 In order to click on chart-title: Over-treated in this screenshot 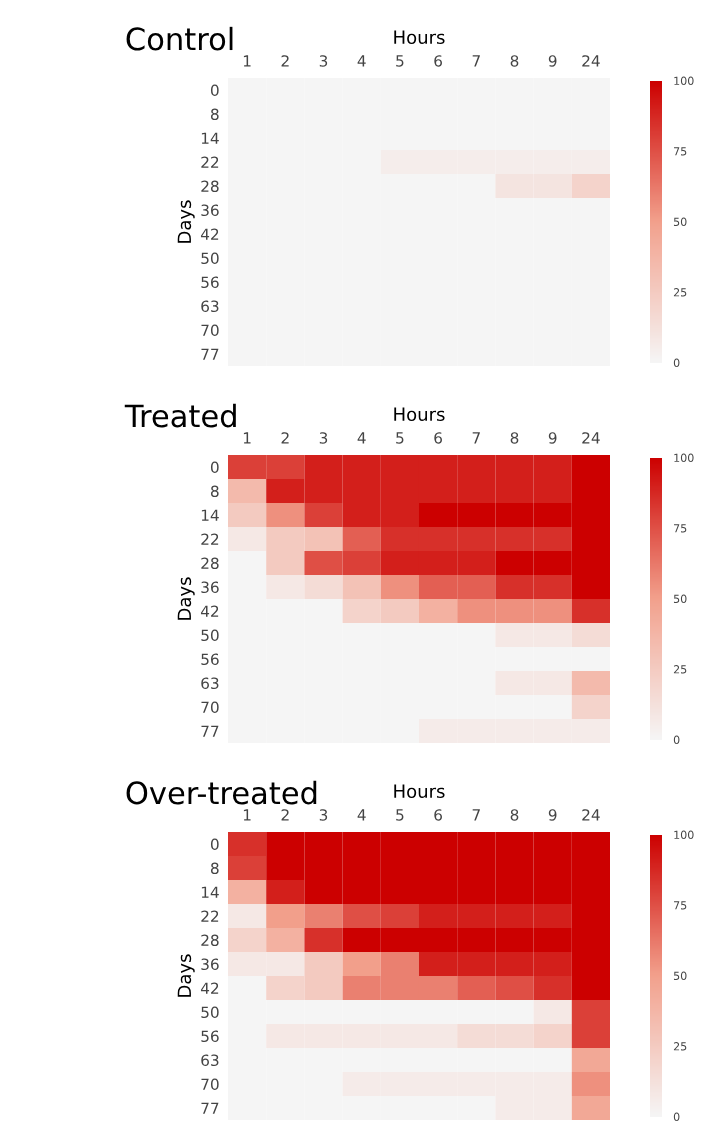, I will do `click(221, 792)`.